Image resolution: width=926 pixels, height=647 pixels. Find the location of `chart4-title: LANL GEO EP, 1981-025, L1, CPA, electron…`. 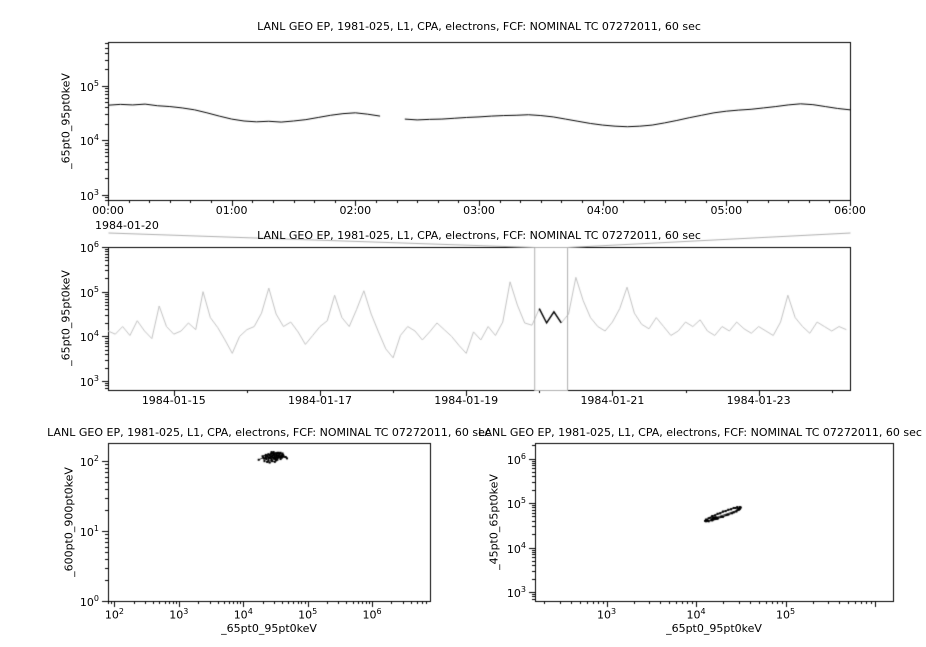

chart4-title: LANL GEO EP, 1981-025, L1, CPA, electron… is located at coordinates (700, 432).